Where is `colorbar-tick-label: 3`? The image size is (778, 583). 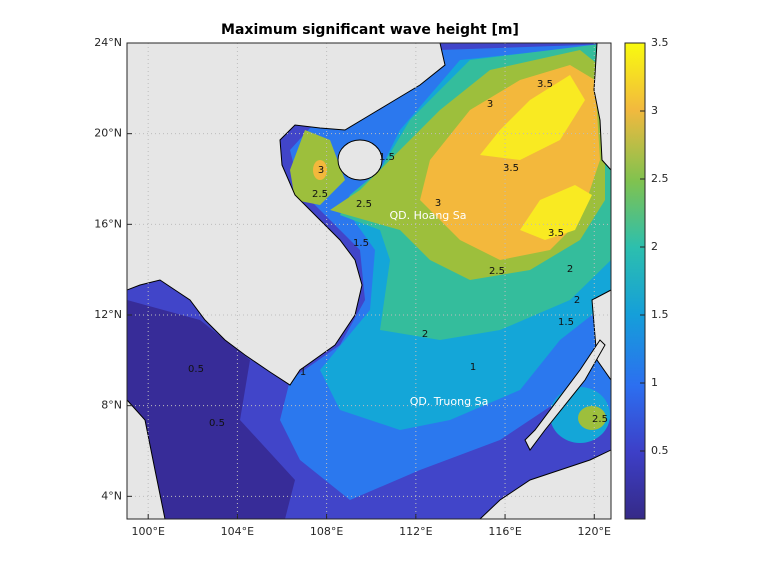 colorbar-tick-label: 3 is located at coordinates (654, 110).